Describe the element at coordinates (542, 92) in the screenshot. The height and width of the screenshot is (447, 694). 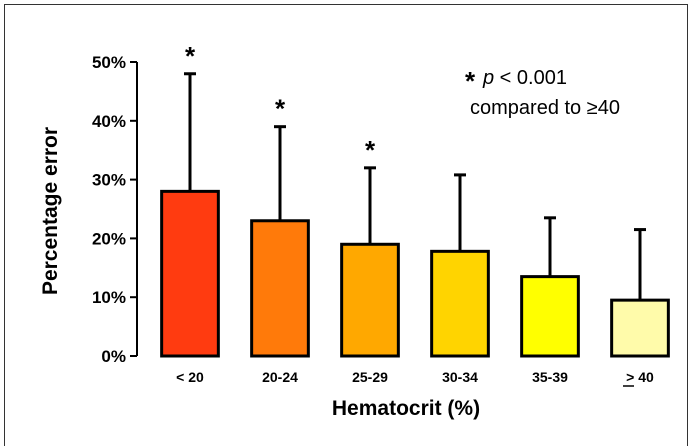
I see `significance-annotation: * p < 0.001 compared to ≥40` at that location.